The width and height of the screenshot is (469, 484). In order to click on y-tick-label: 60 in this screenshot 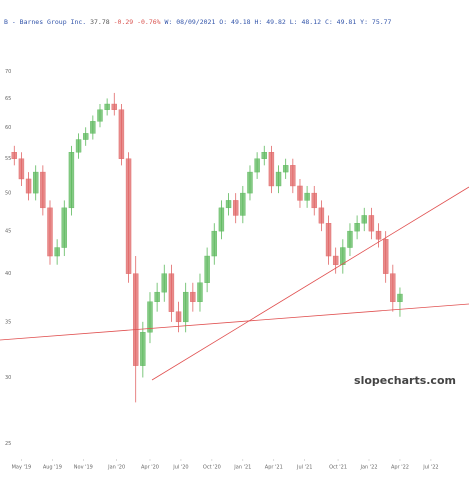, I will do `click(8, 128)`.